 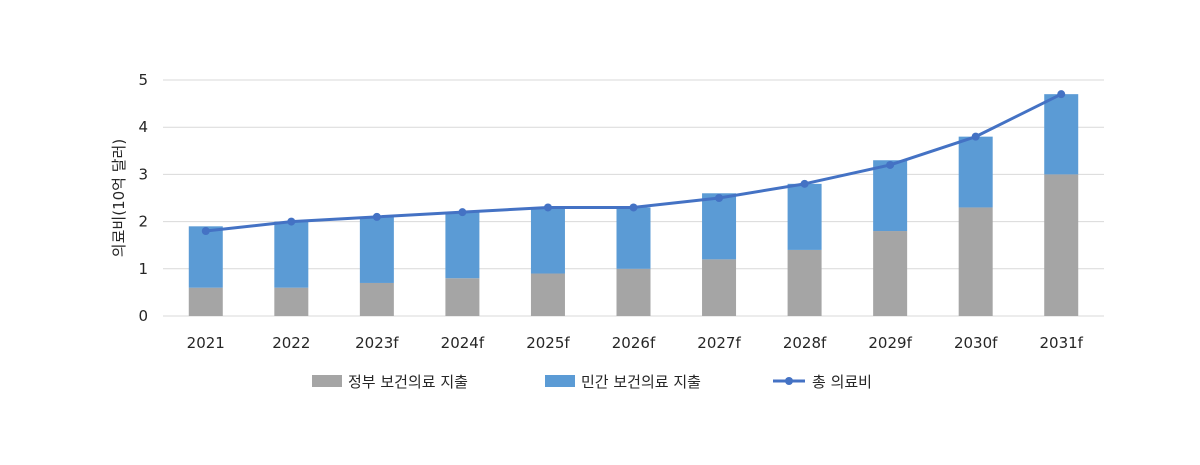 What do you see at coordinates (719, 343) in the screenshot?
I see `x-tick-label: 2027f` at bounding box center [719, 343].